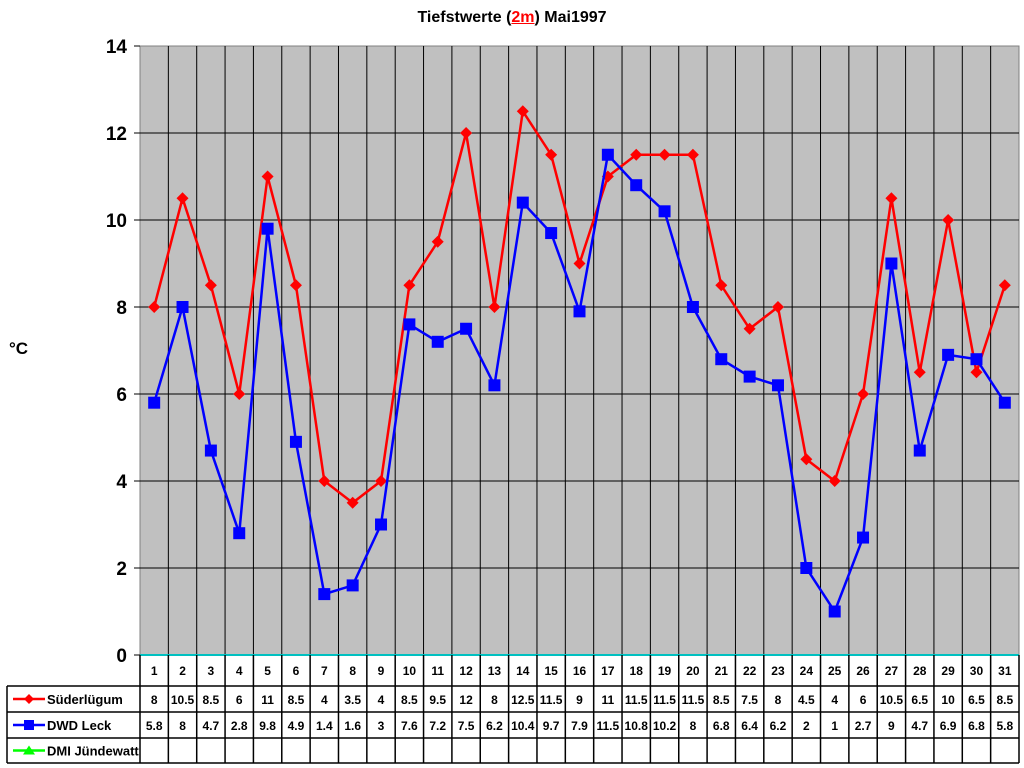 The width and height of the screenshot is (1024, 768). What do you see at coordinates (123, 352) in the screenshot?
I see `y-axis: 0 2 4 6 8 10 12 14` at bounding box center [123, 352].